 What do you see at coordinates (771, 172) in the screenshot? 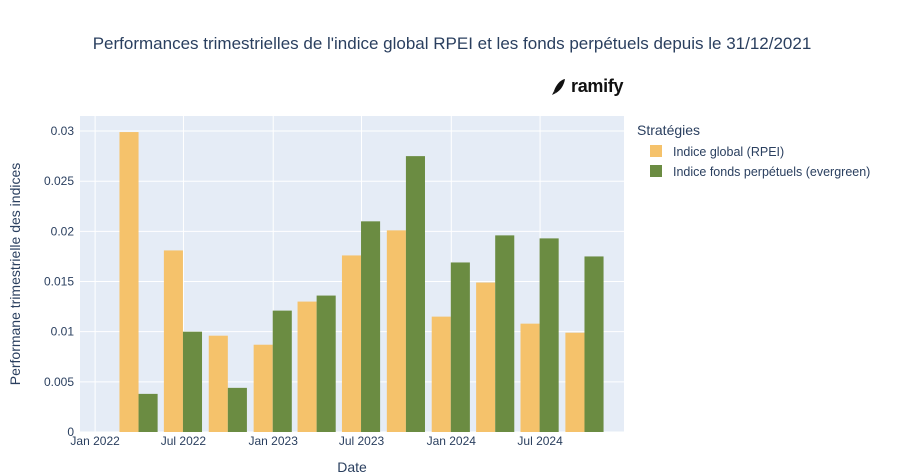
I see `legend-label-evergreen: Indice fonds perpétuels (evergreen)` at bounding box center [771, 172].